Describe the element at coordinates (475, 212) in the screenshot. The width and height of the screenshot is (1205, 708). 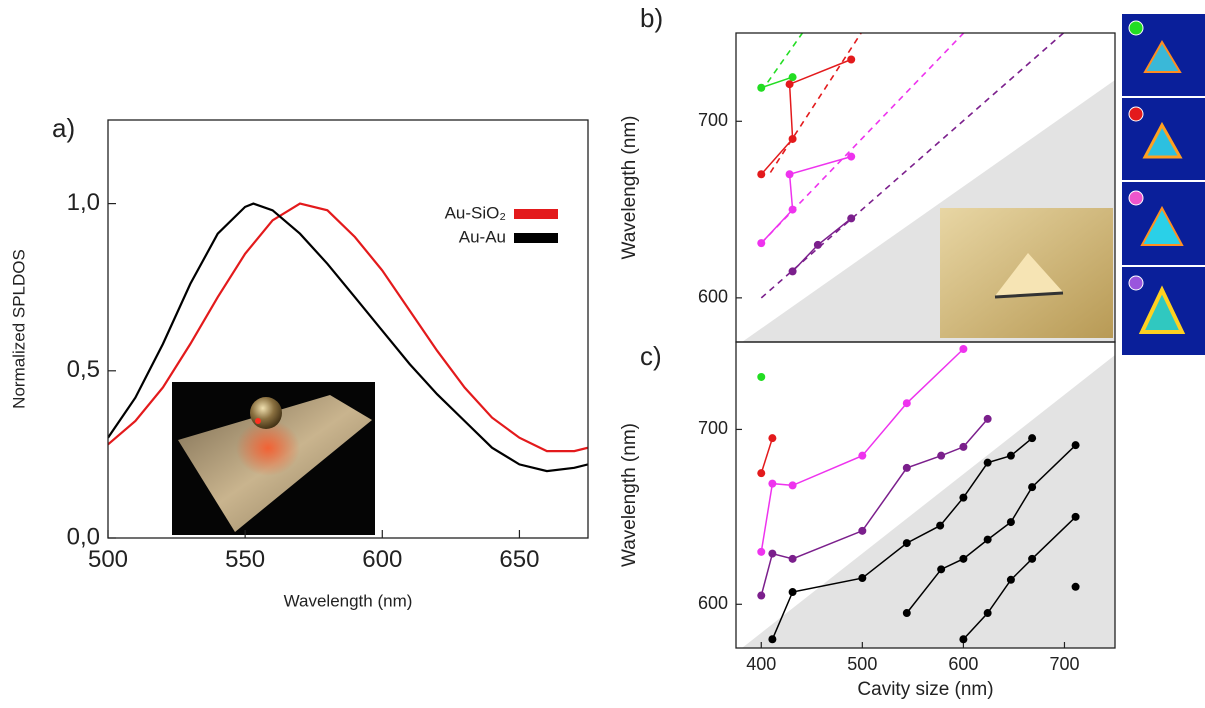
I see `legend-label: Au-SiO₂` at that location.